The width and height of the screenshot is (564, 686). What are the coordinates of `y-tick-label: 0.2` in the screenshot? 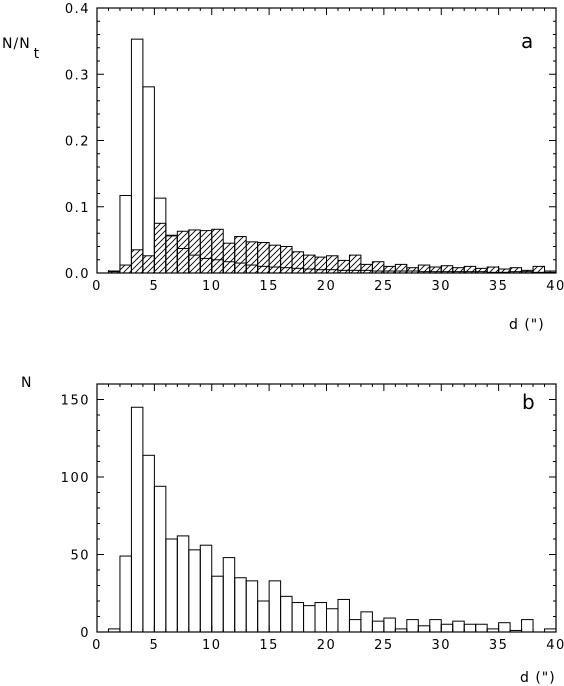 It's located at (77, 142).